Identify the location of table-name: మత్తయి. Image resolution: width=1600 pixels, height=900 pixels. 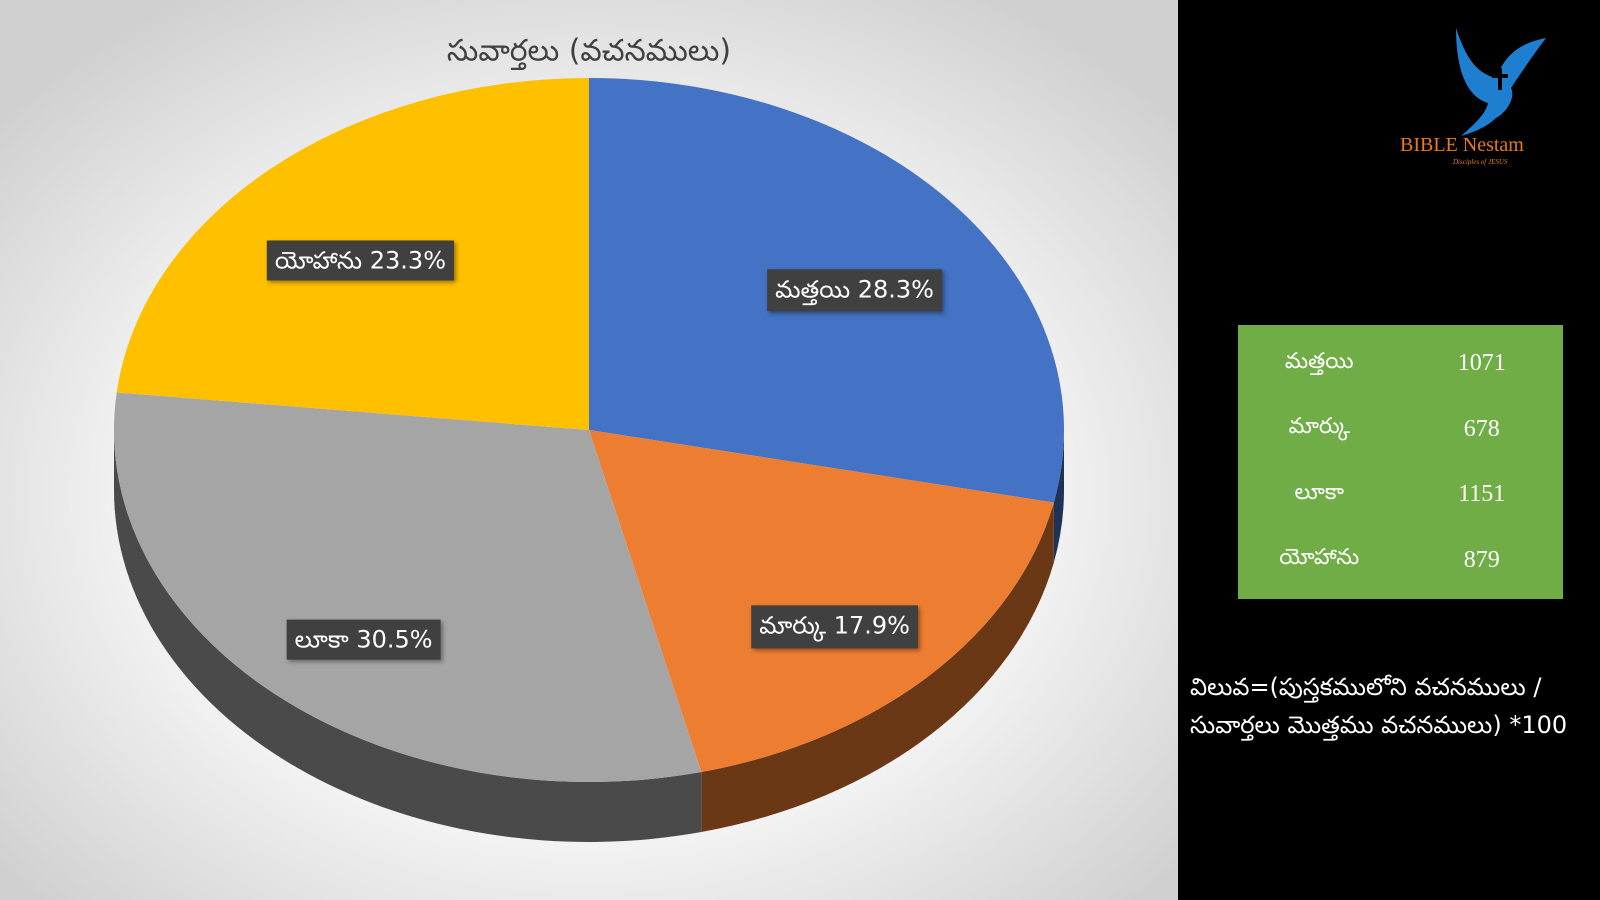
(1319, 361).